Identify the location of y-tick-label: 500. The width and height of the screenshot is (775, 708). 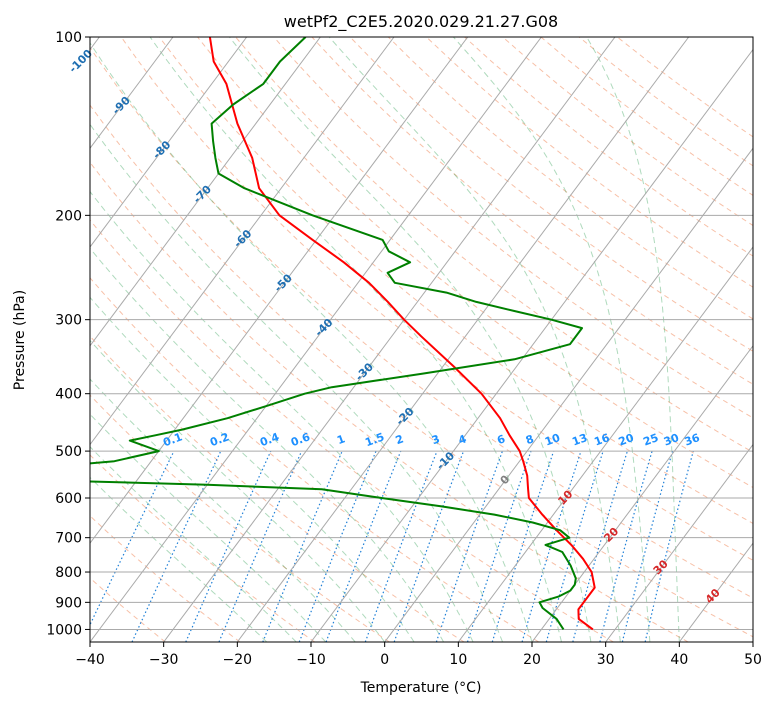
(68, 452).